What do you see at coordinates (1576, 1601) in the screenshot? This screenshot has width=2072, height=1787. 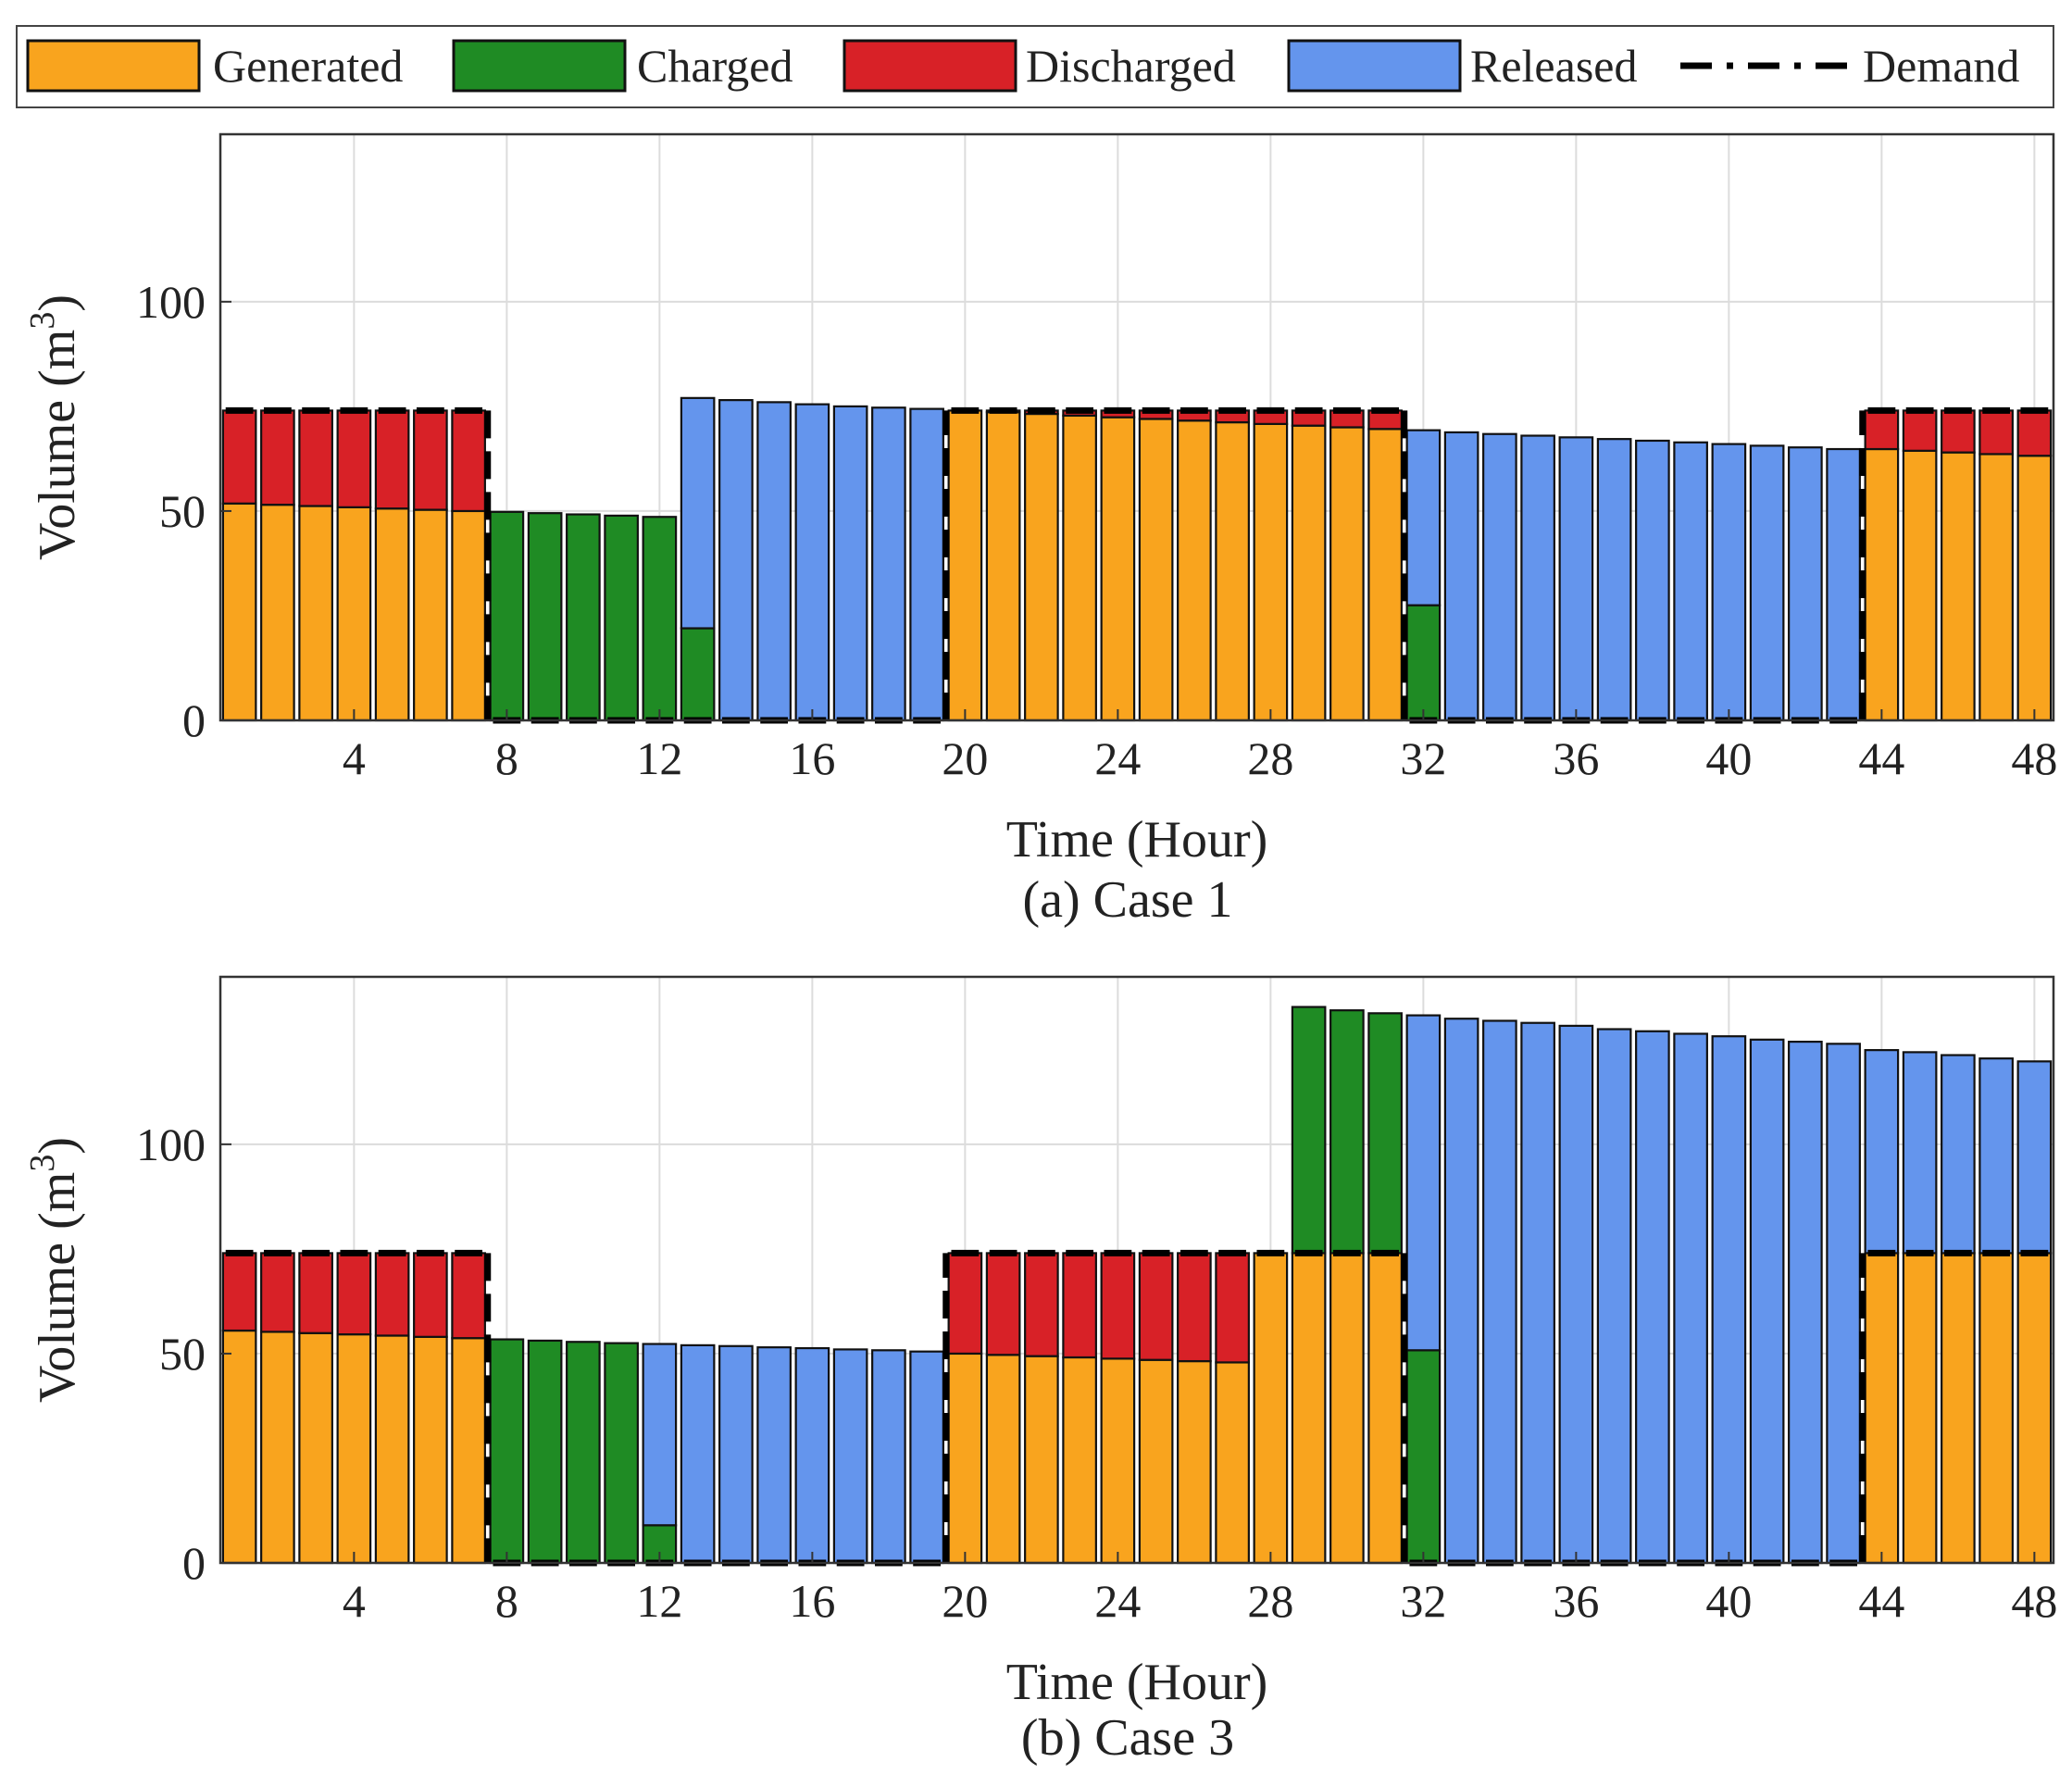 I see `x-tick-label: 36` at bounding box center [1576, 1601].